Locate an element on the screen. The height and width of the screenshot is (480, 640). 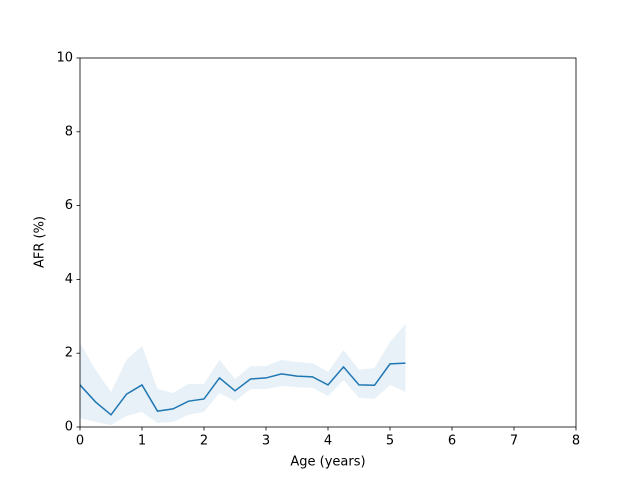
x-tick-label: 6 is located at coordinates (452, 441).